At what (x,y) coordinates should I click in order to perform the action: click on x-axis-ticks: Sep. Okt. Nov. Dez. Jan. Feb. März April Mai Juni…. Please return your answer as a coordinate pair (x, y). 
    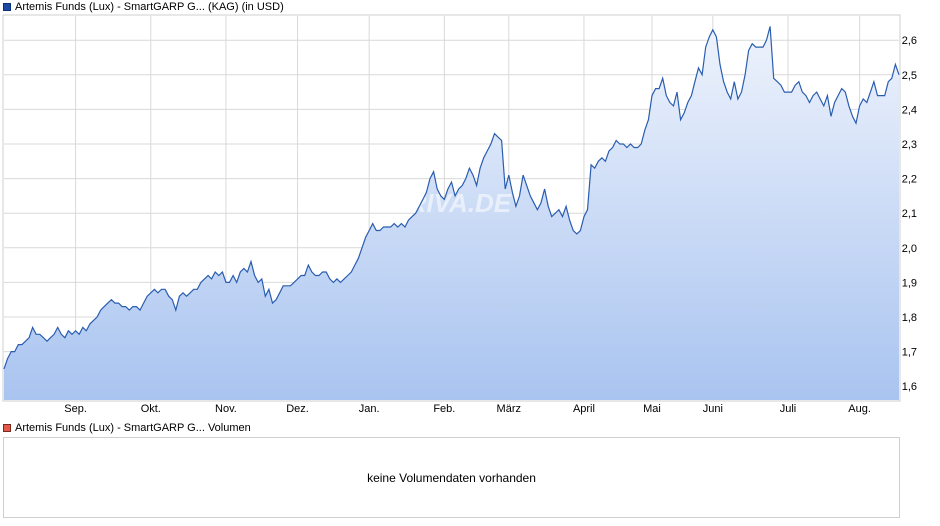
    Looking at the image, I should click on (467, 409).